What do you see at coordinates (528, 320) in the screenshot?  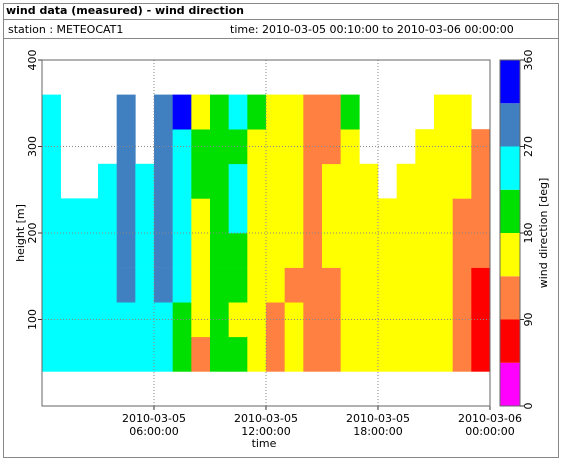 I see `colorbar-tick-label: 90` at bounding box center [528, 320].